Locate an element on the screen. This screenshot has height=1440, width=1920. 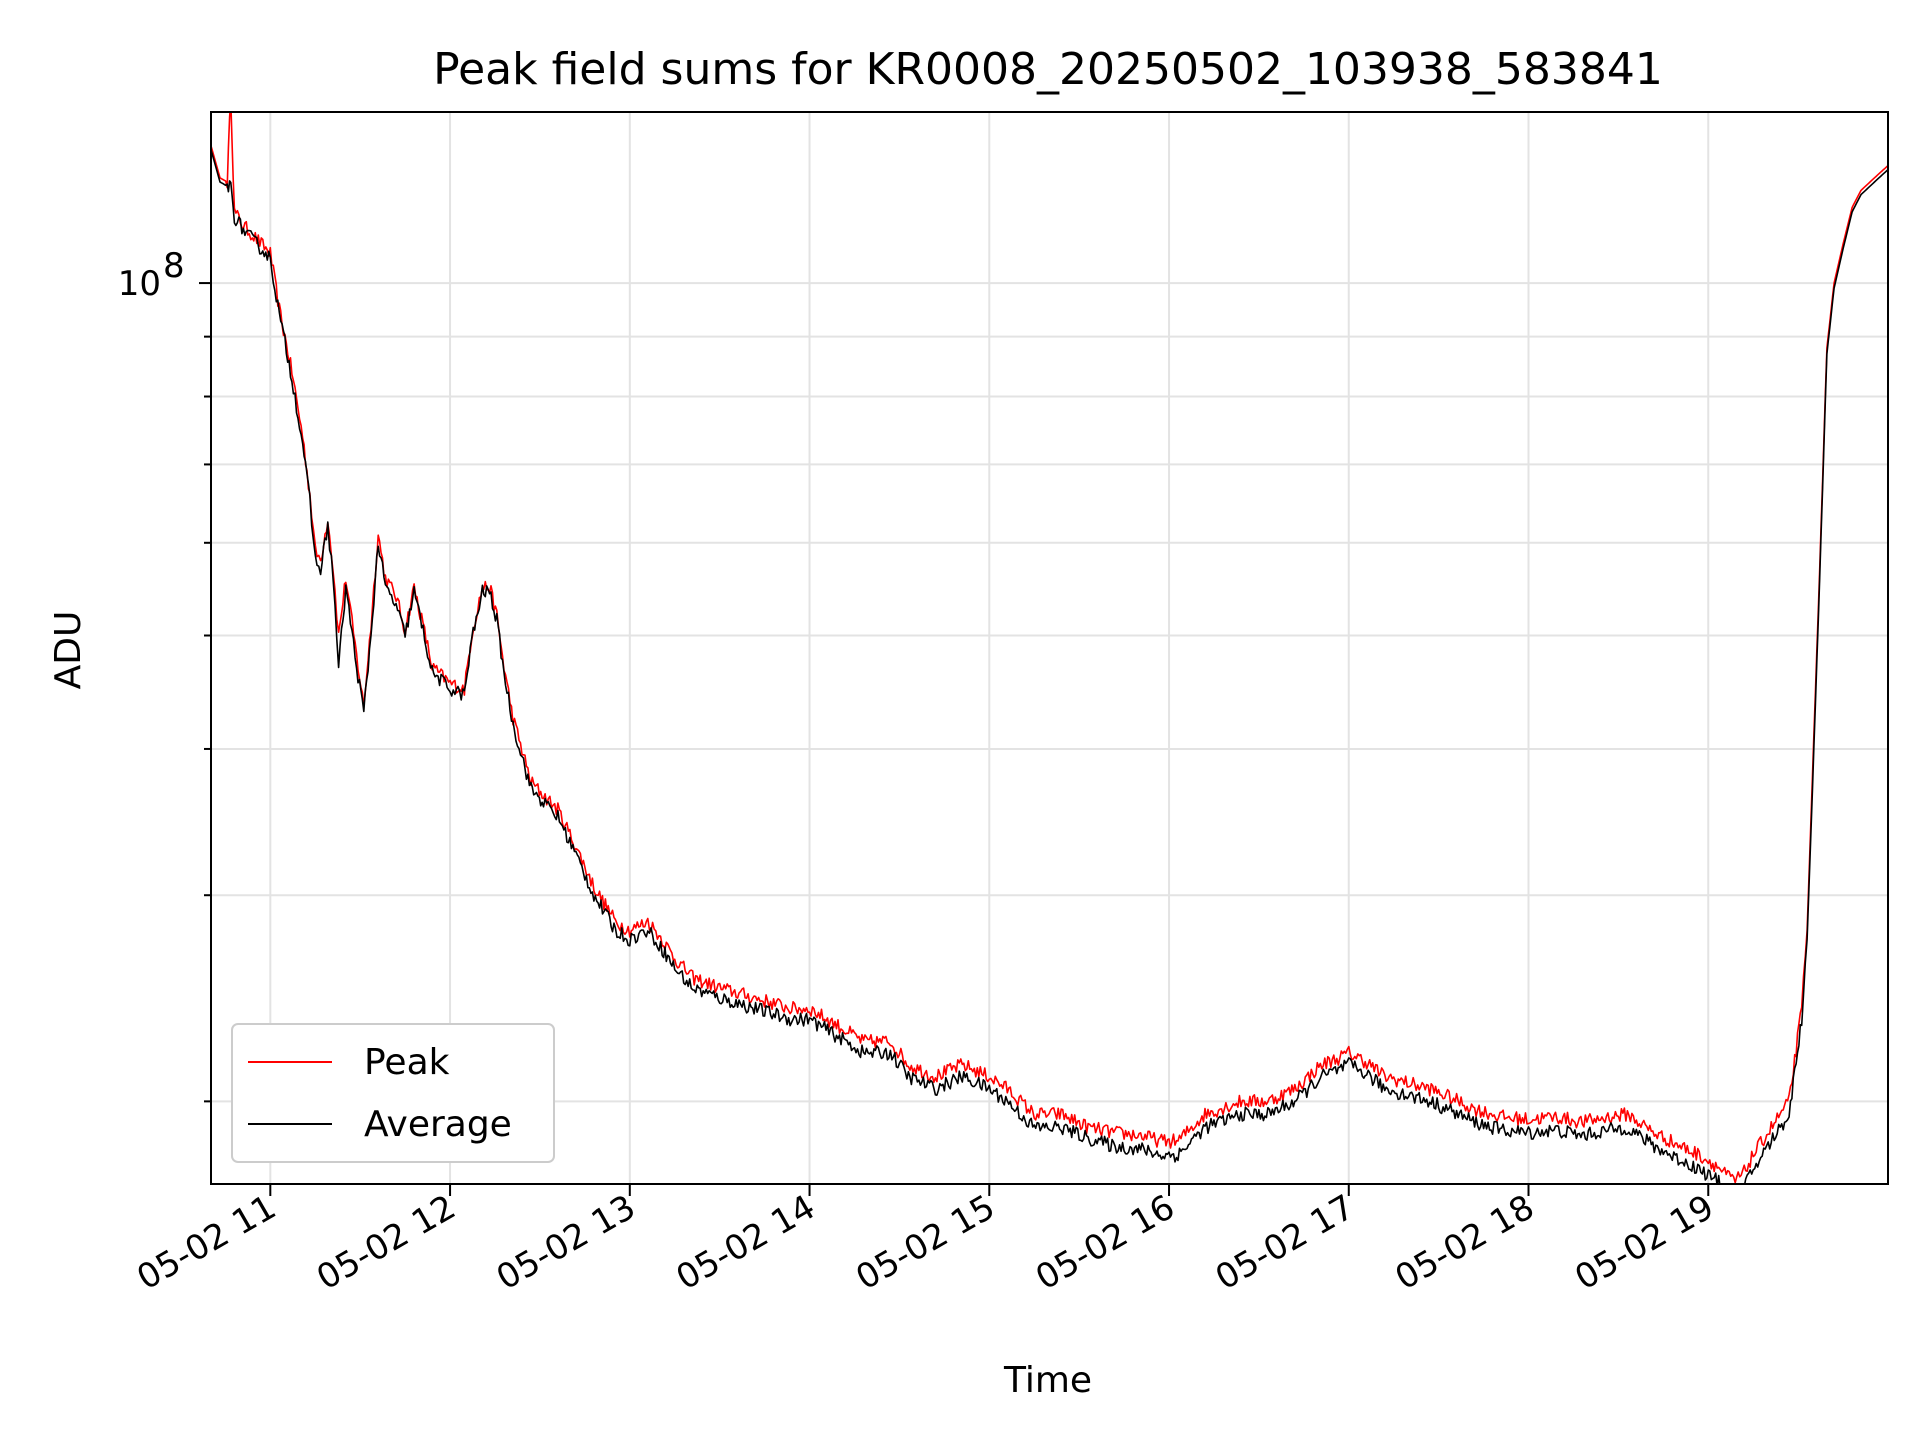
legend: Peak Average is located at coordinates (393, 1093).